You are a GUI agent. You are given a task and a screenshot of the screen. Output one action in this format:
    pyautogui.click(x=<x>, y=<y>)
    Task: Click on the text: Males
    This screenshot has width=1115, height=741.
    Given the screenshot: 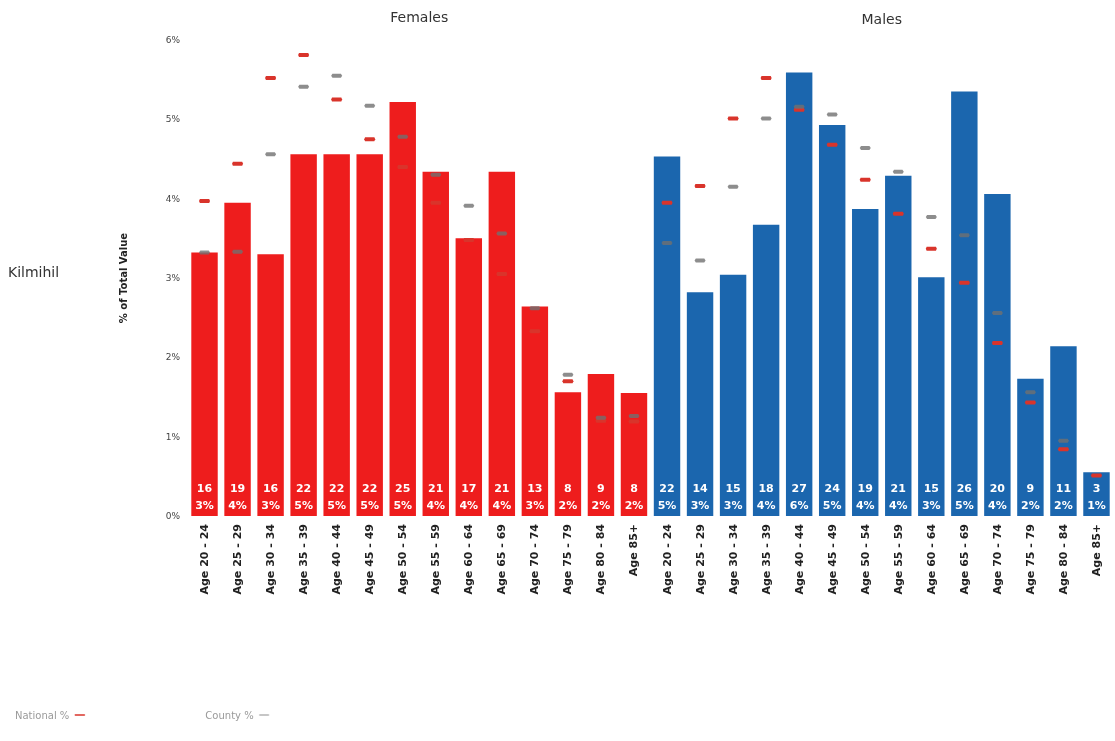 What is the action you would take?
    pyautogui.click(x=881, y=19)
    